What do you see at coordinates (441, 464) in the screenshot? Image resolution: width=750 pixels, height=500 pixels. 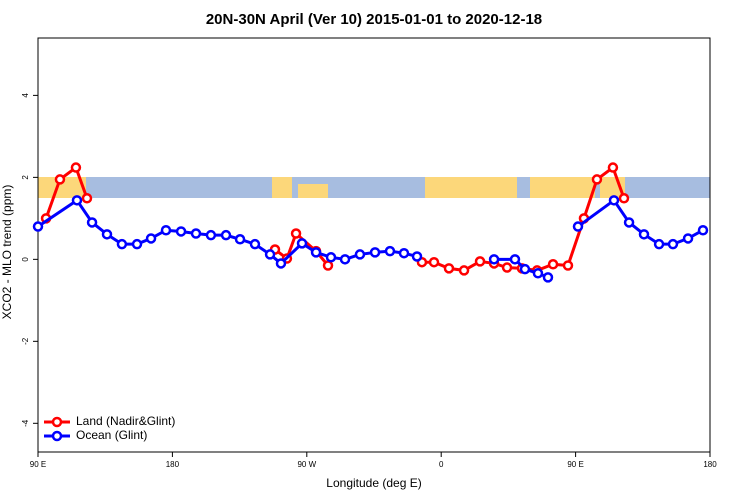 I see `x-tick-label: 0` at bounding box center [441, 464].